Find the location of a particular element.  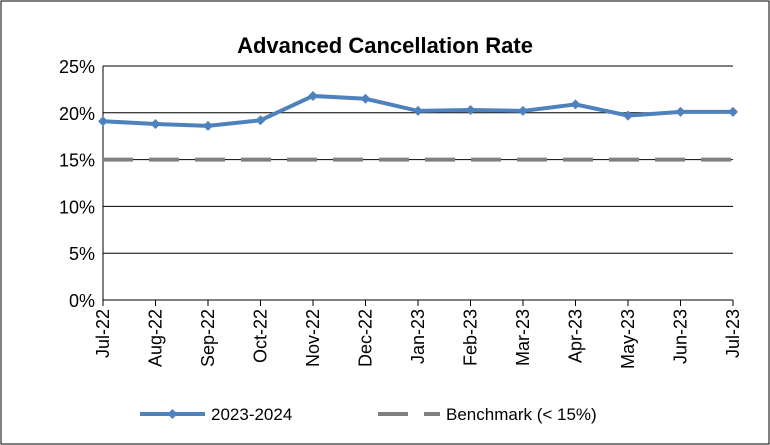

y-tick-label: 5% is located at coordinates (82, 254).